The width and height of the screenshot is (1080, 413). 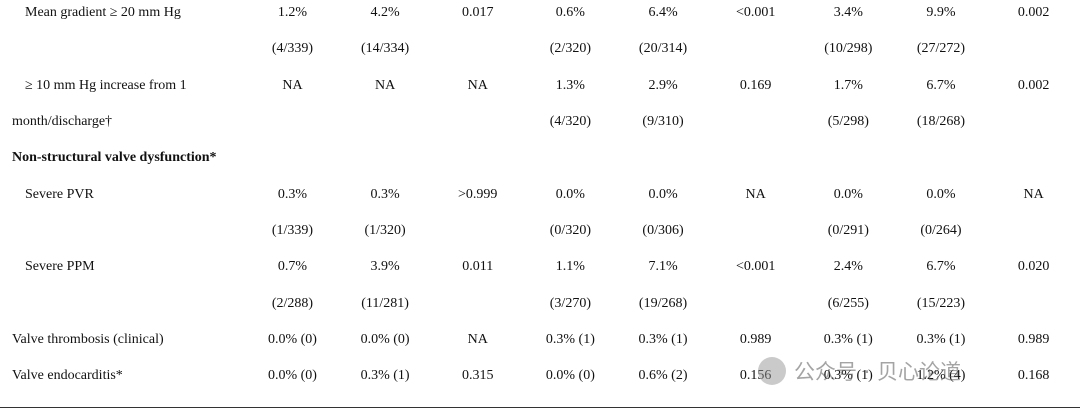 I want to click on table-cell: 6.4%, so click(x=663, y=13).